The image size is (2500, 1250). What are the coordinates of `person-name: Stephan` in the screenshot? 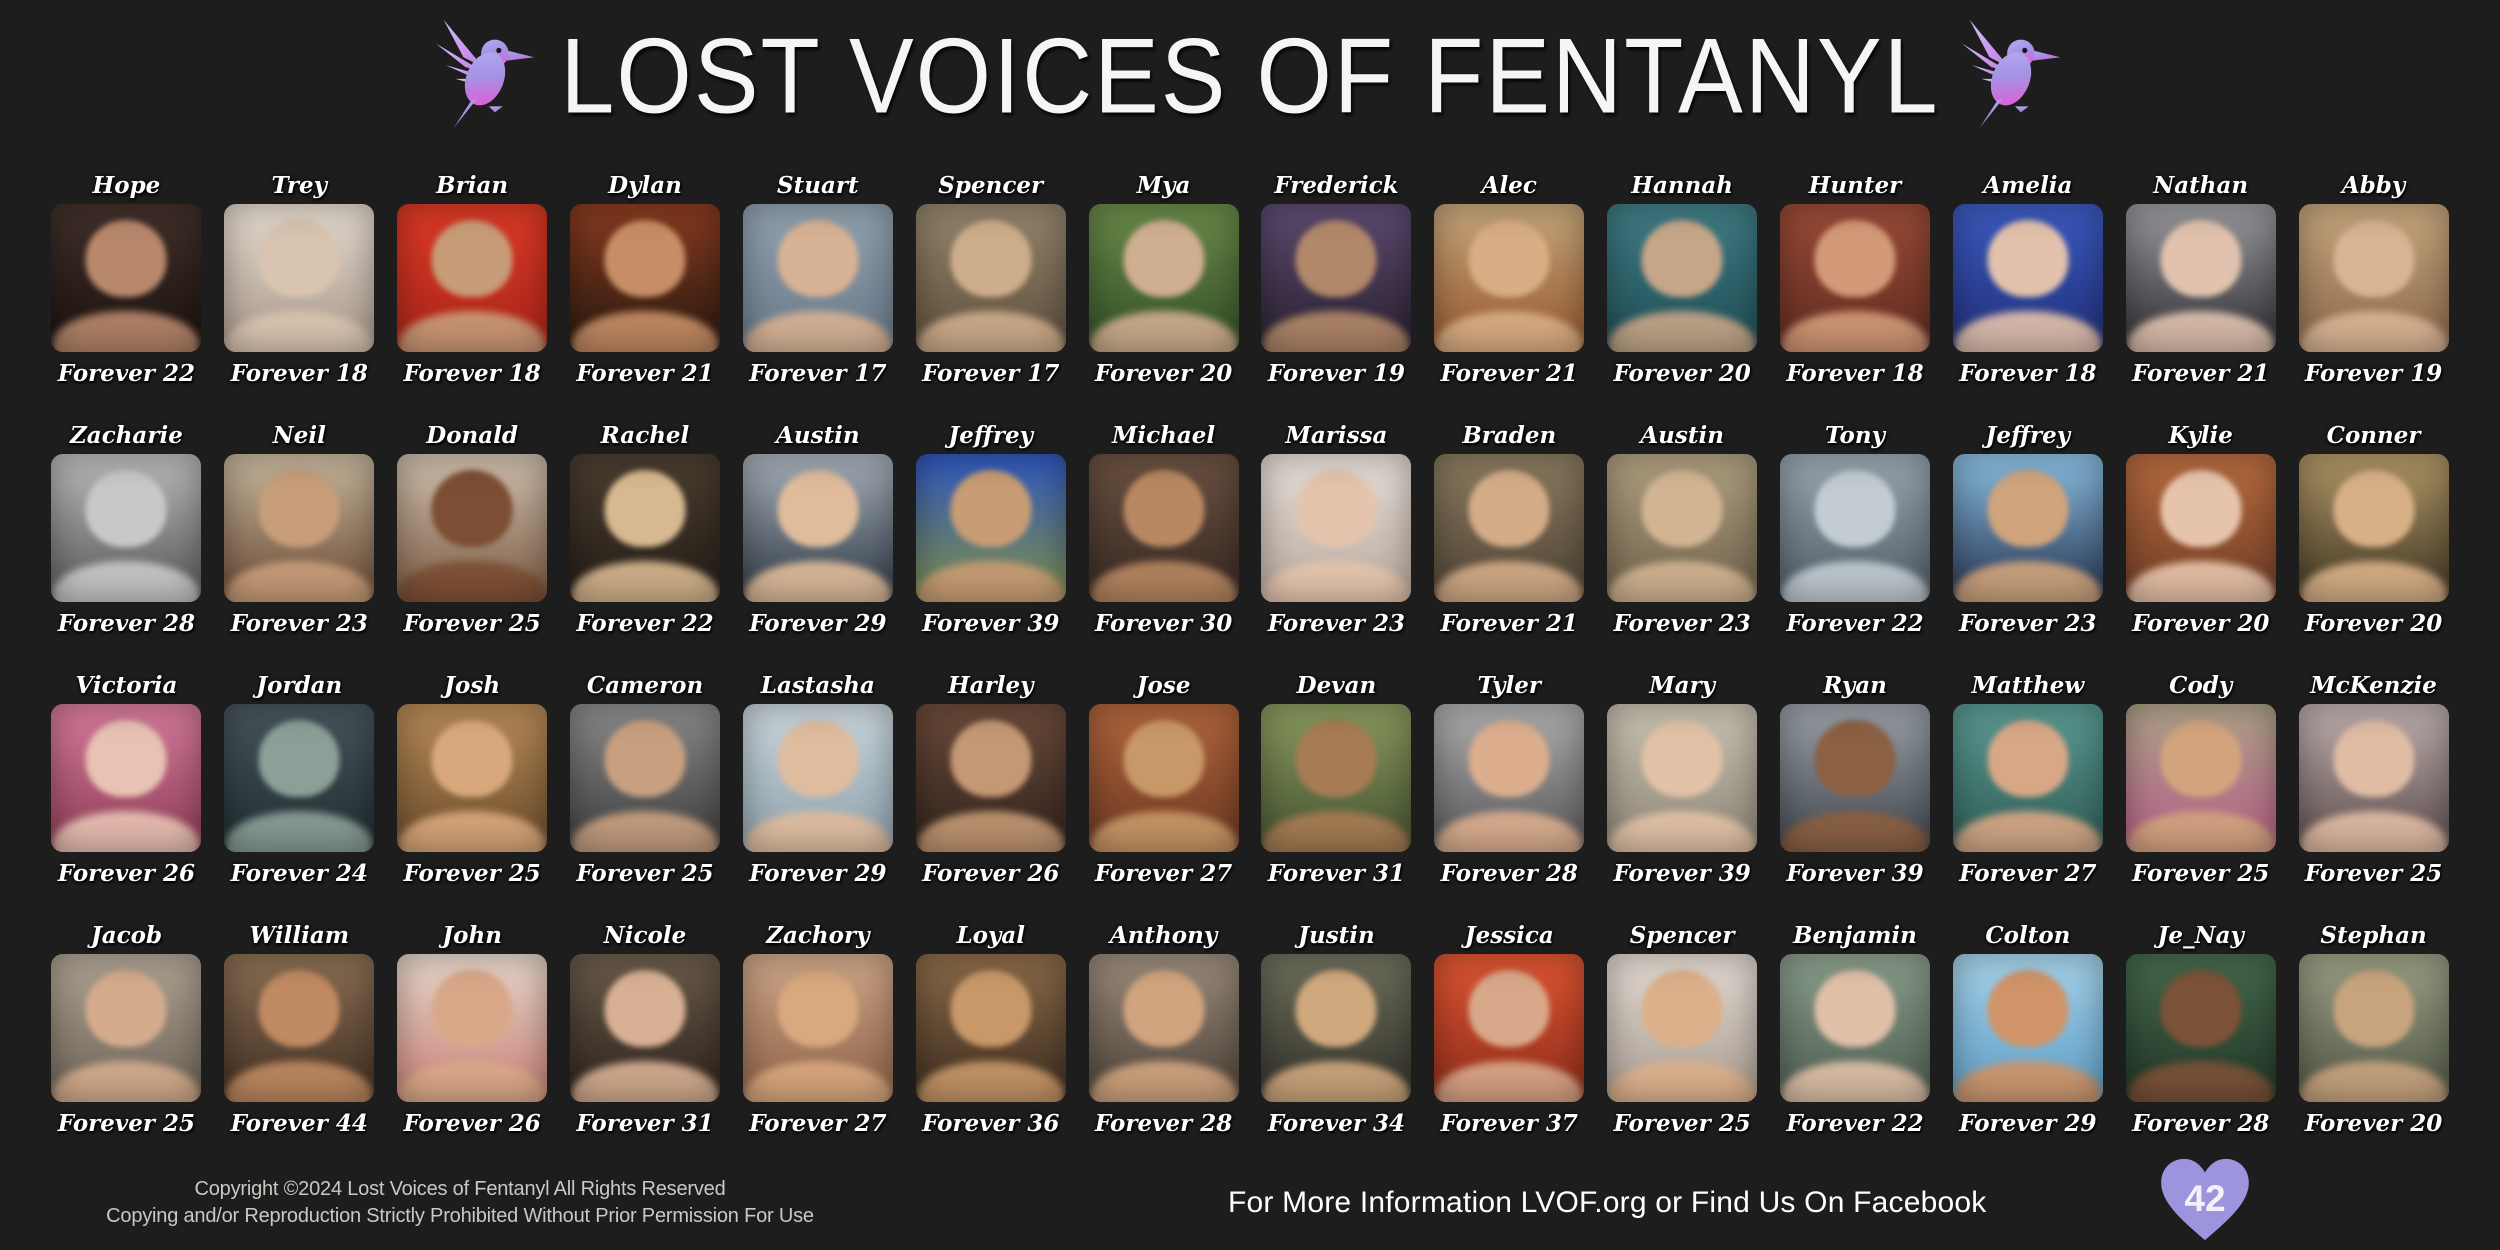 It's located at (2373, 935).